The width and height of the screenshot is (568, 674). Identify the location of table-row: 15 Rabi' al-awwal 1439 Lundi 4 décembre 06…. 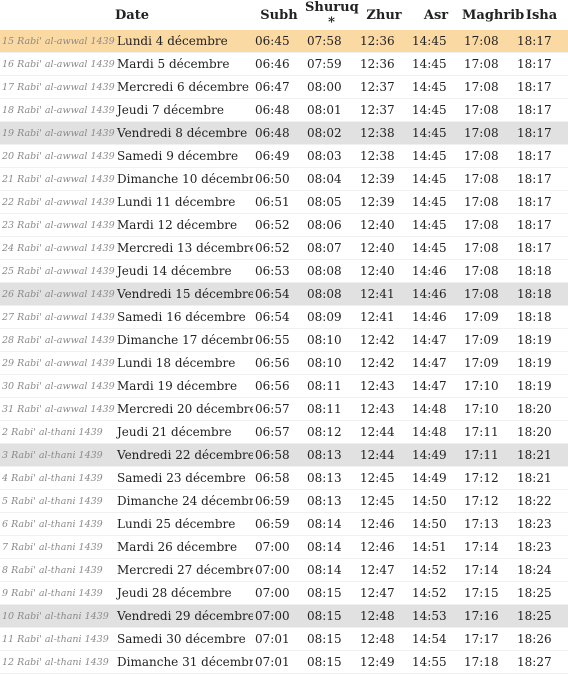
(284, 41).